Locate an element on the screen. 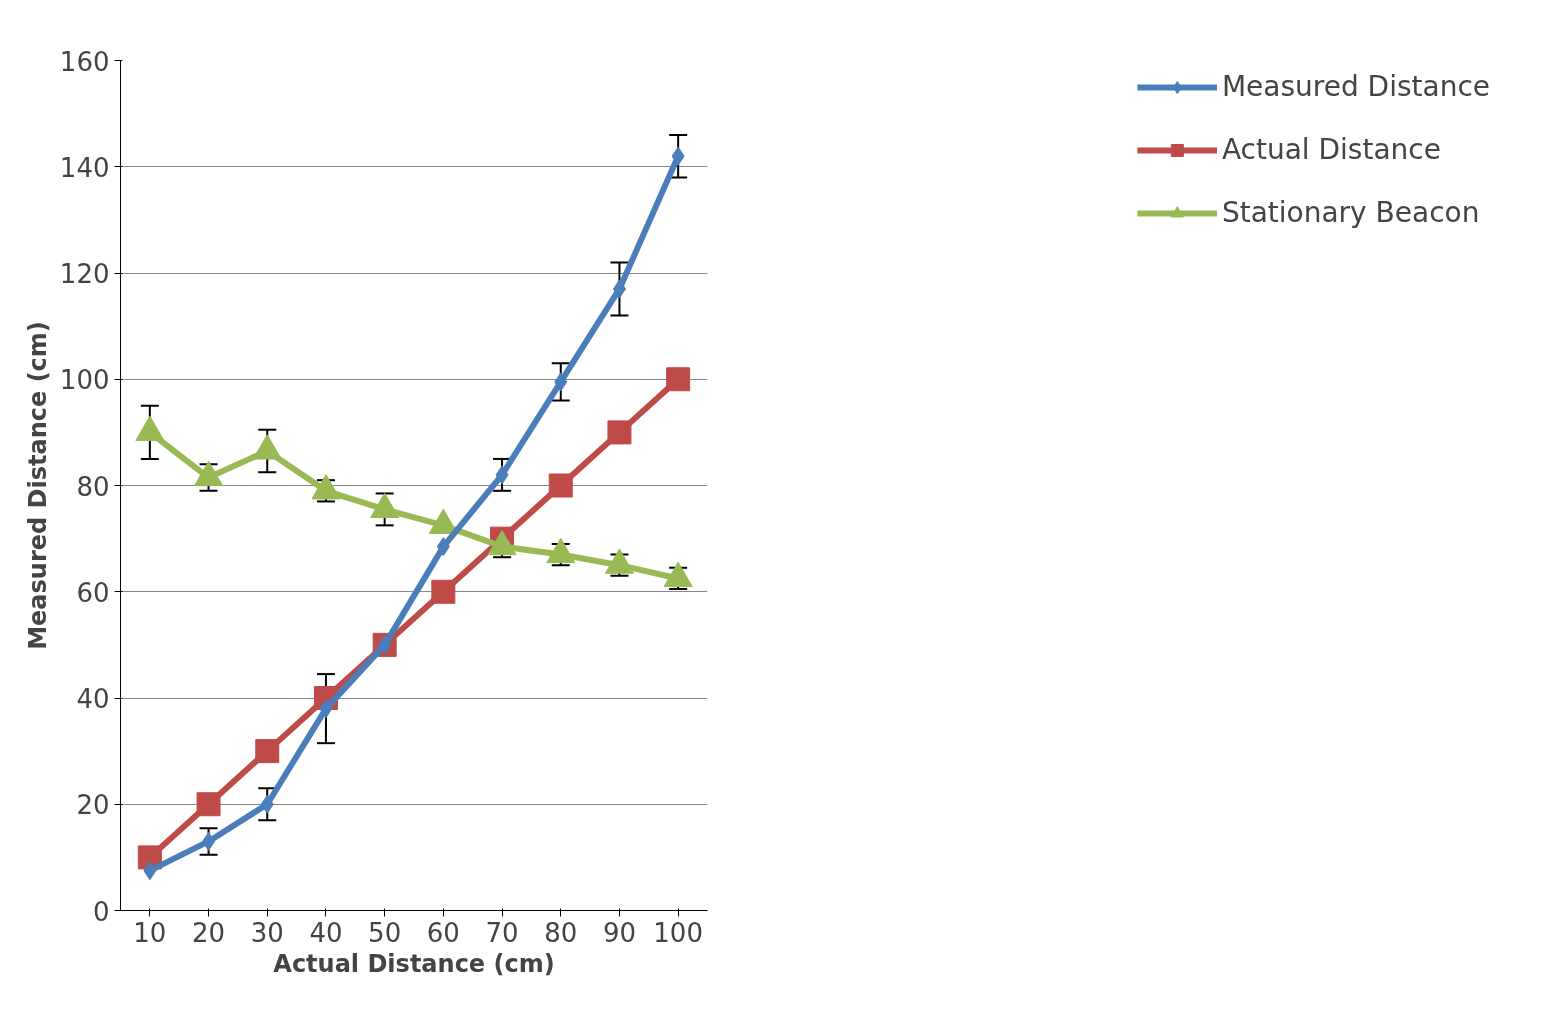  x-tick-label: 50 is located at coordinates (385, 932).